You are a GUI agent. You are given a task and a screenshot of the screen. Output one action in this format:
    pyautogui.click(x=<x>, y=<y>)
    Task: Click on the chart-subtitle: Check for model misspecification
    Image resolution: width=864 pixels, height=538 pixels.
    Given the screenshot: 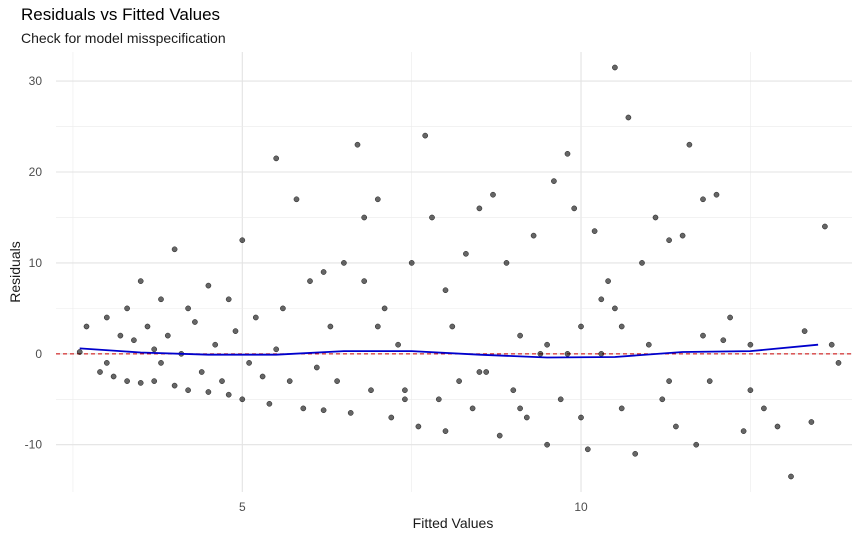 What is the action you would take?
    pyautogui.click(x=123, y=38)
    